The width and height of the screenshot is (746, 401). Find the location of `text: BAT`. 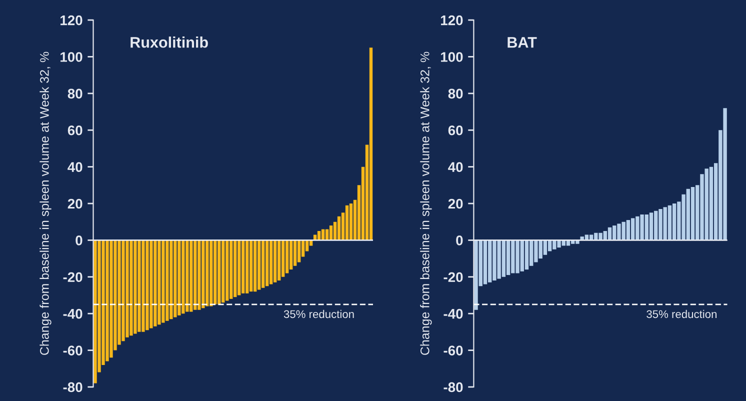

text: BAT is located at coordinates (522, 42).